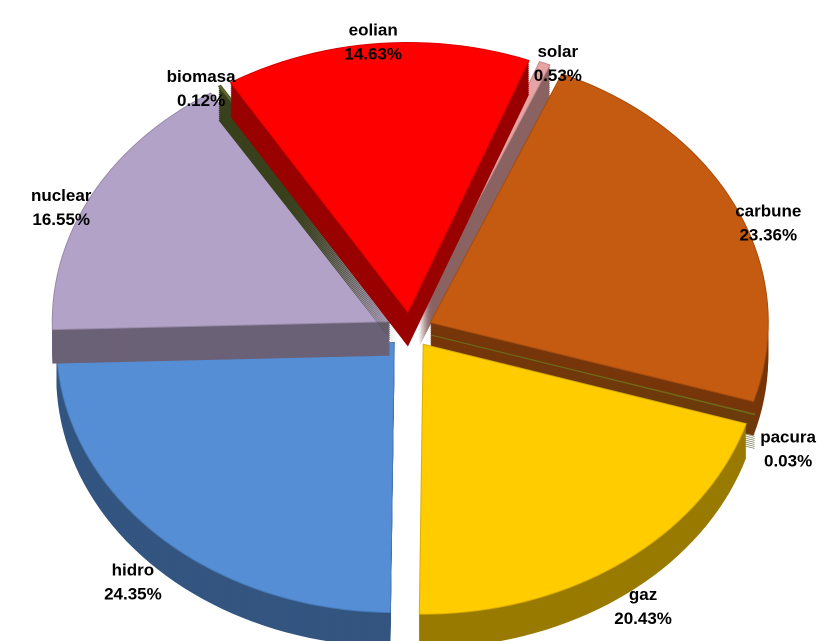  I want to click on slice-label: pacura, so click(788, 437).